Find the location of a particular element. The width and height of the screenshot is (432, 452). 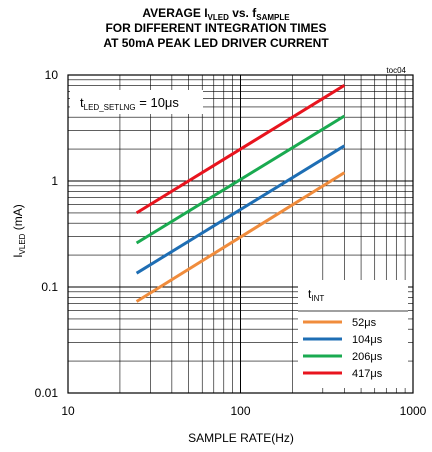

legend-items: 52μs 104μs 206μs 417μs is located at coordinates (343, 348).